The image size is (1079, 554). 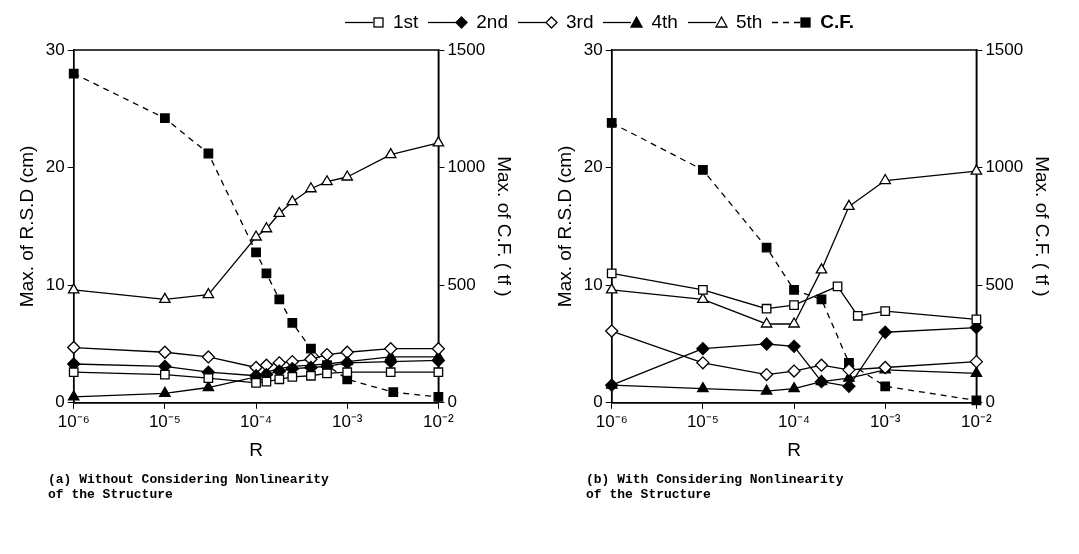 I want to click on legend-label: 3rd, so click(x=579, y=22).